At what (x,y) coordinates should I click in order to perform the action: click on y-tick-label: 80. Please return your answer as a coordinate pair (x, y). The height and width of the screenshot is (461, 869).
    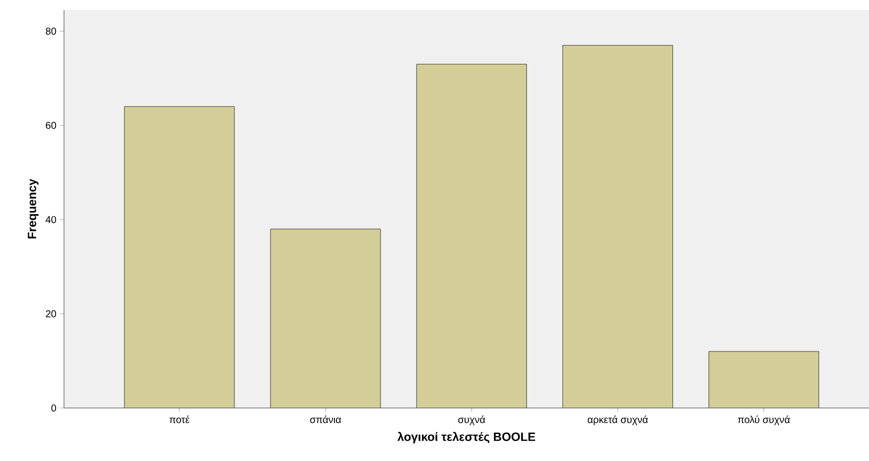
    Looking at the image, I should click on (51, 31).